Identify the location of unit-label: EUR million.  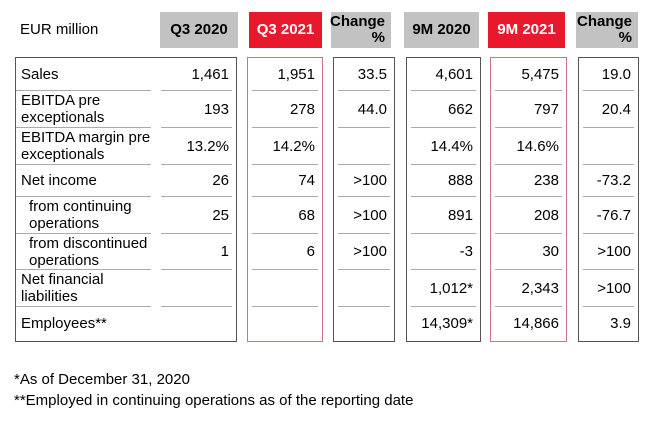
(59, 29).